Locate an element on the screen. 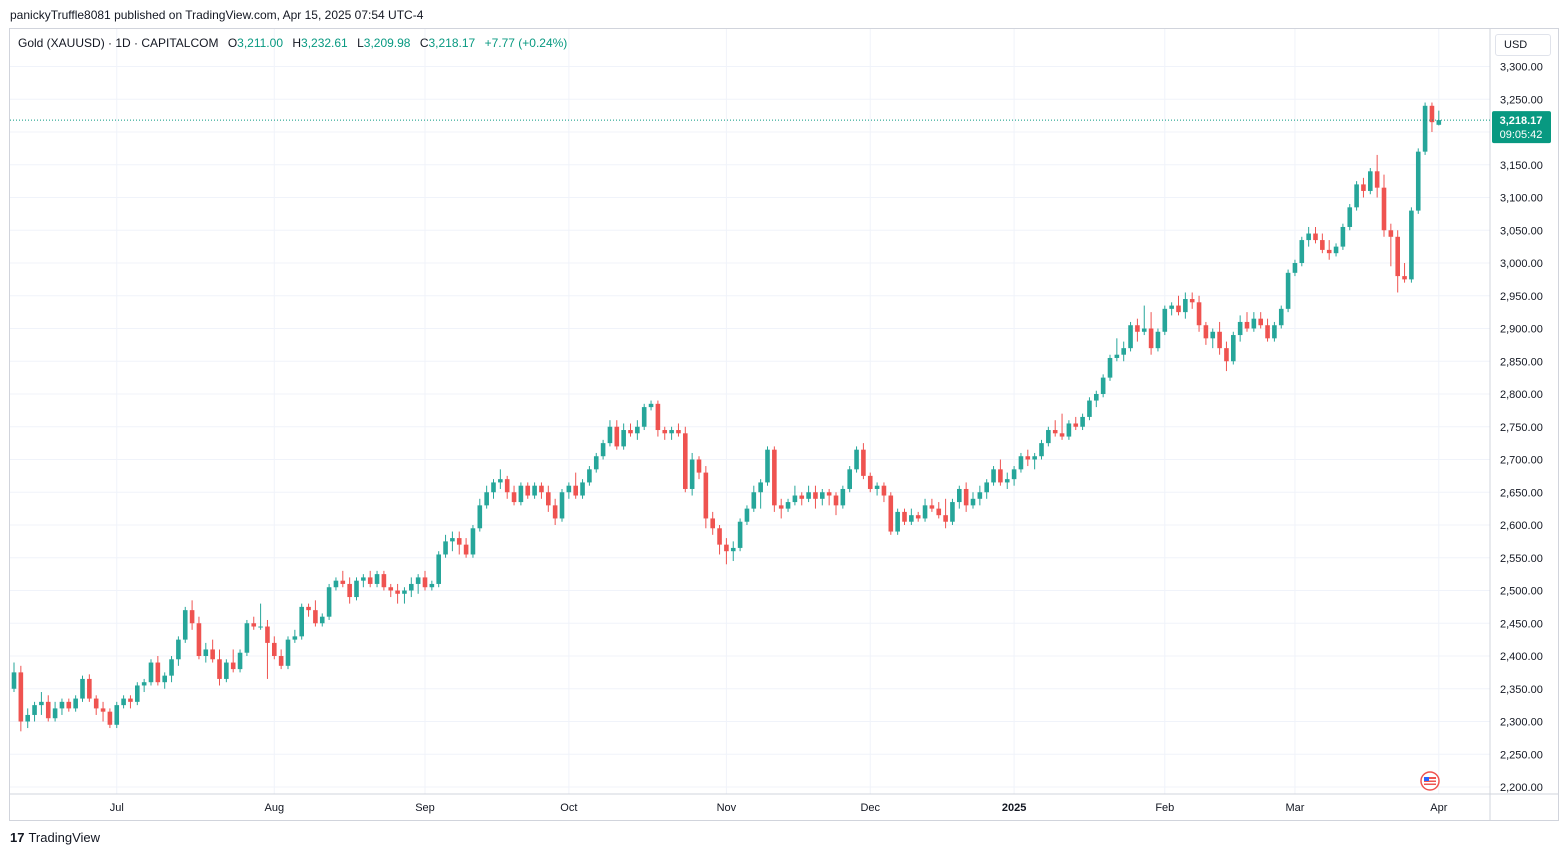  x-tick-label: Nov is located at coordinates (727, 808).